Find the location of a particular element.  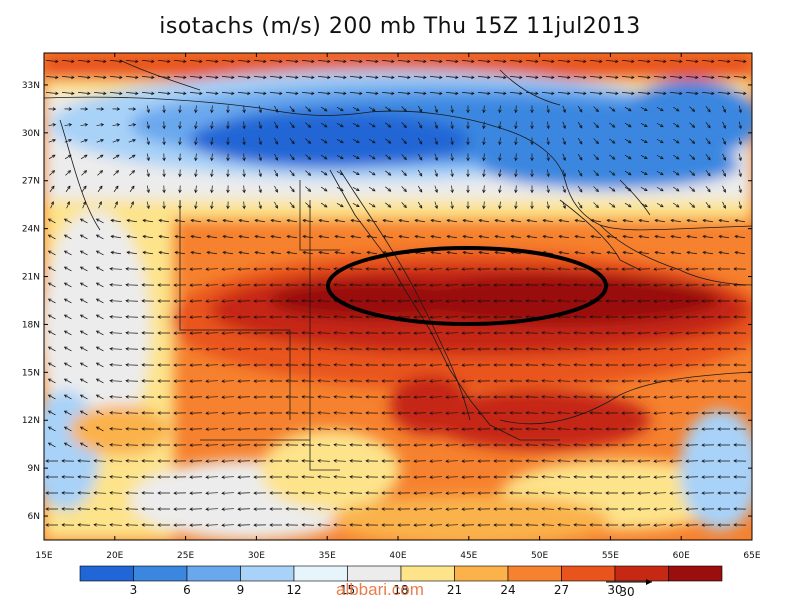

lat-tick-label: 6N is located at coordinates (34, 517).